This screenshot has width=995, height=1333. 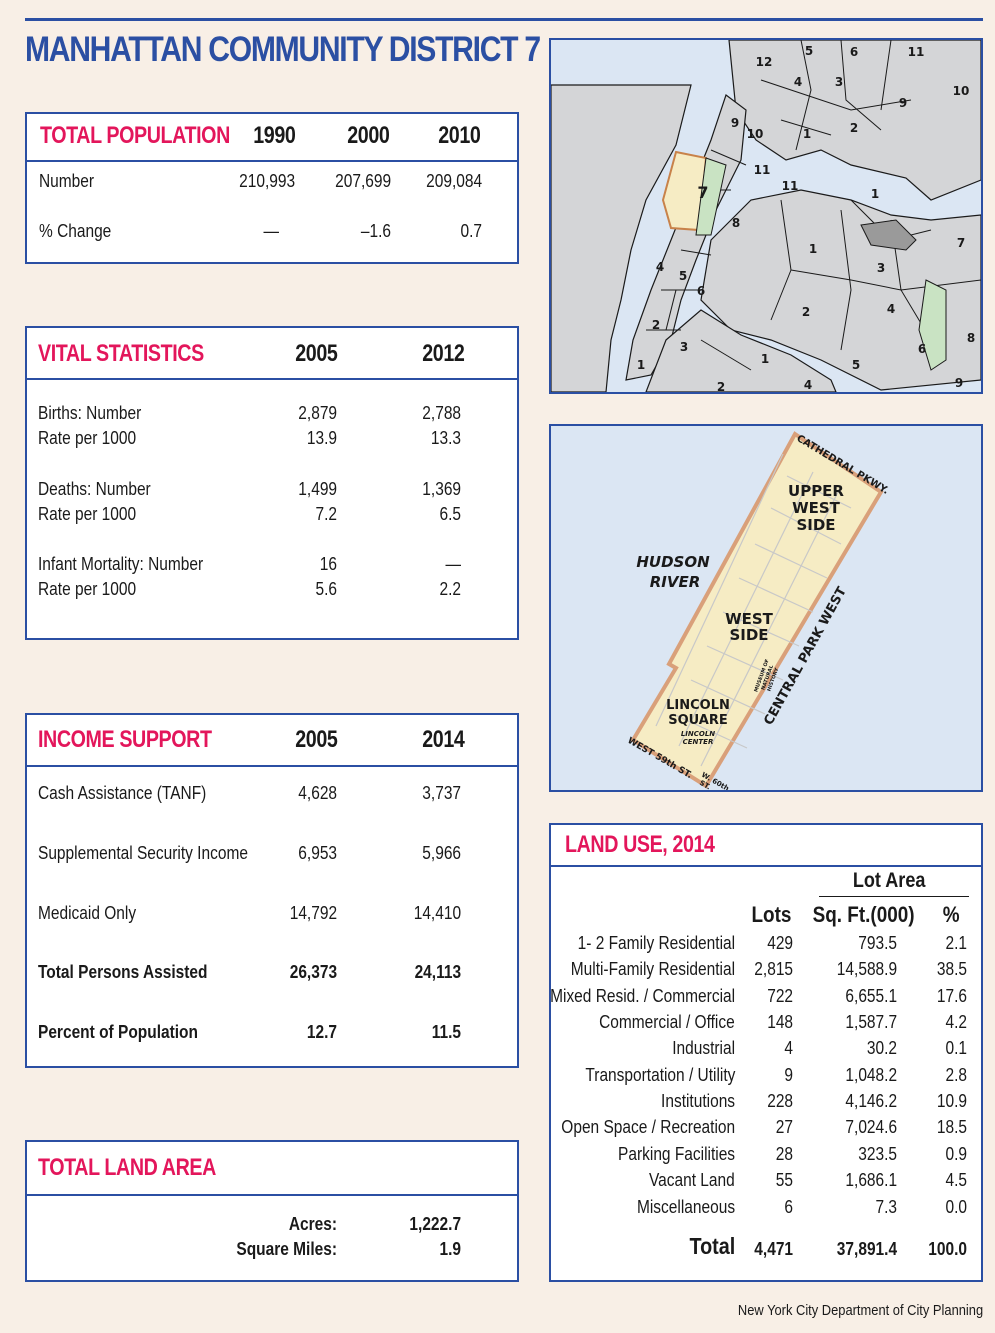 What do you see at coordinates (888, 880) in the screenshot?
I see `lot-area-header: Lot Area` at bounding box center [888, 880].